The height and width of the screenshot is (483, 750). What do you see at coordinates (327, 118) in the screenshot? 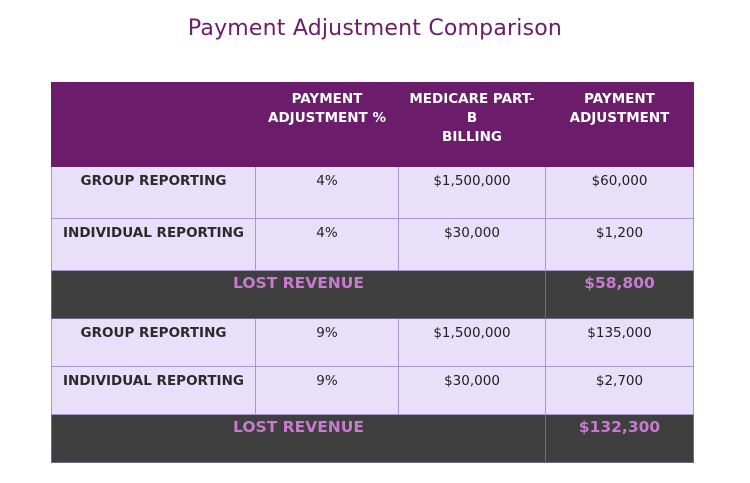
I see `header-line: ADJUSTMENT %` at bounding box center [327, 118].